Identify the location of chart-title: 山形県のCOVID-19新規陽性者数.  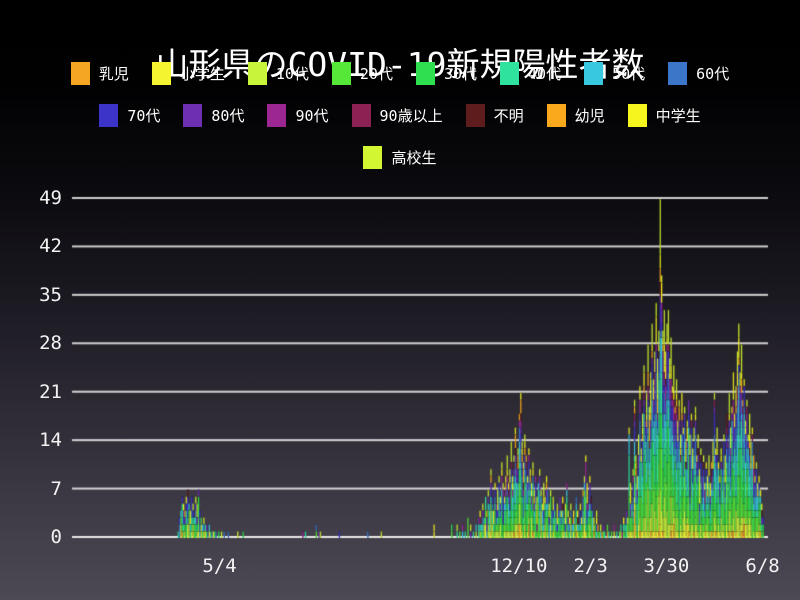
(400, 65).